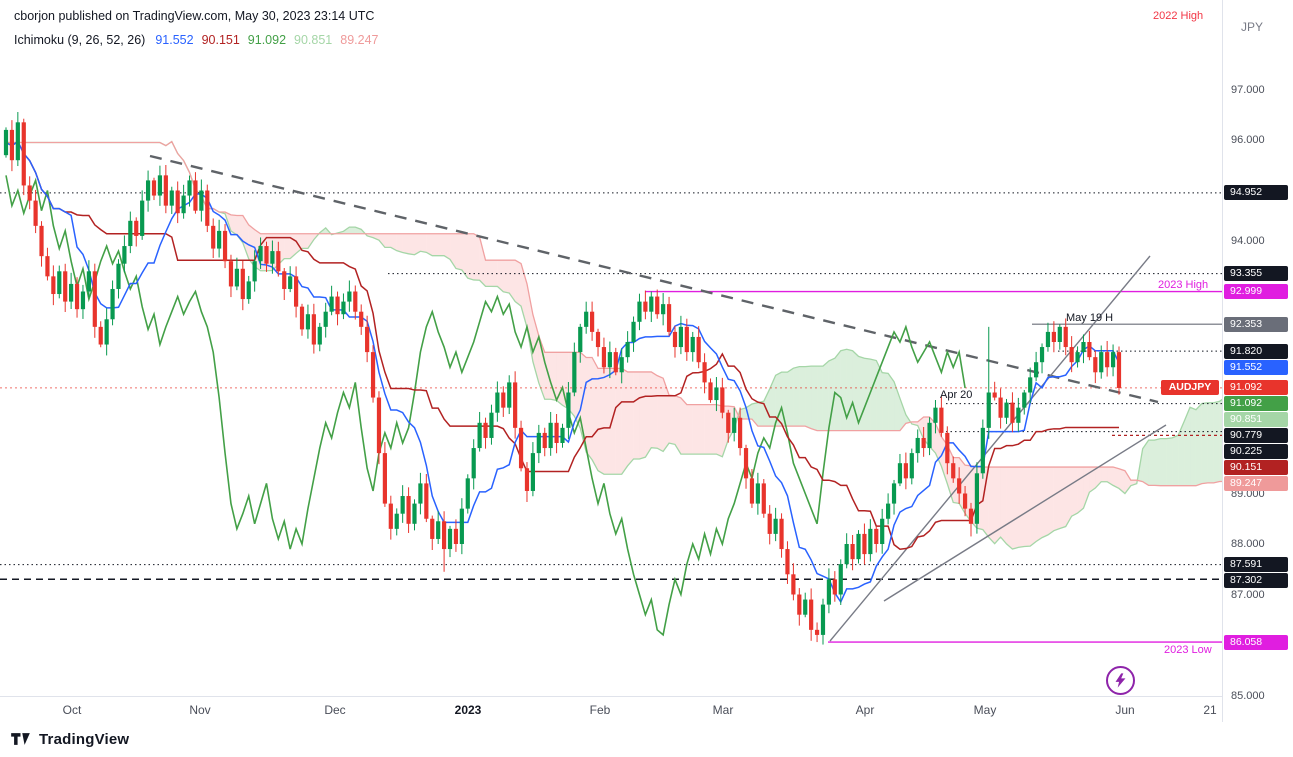  Describe the element at coordinates (1183, 285) in the screenshot. I see `chart-annotation: 2023 High` at that location.